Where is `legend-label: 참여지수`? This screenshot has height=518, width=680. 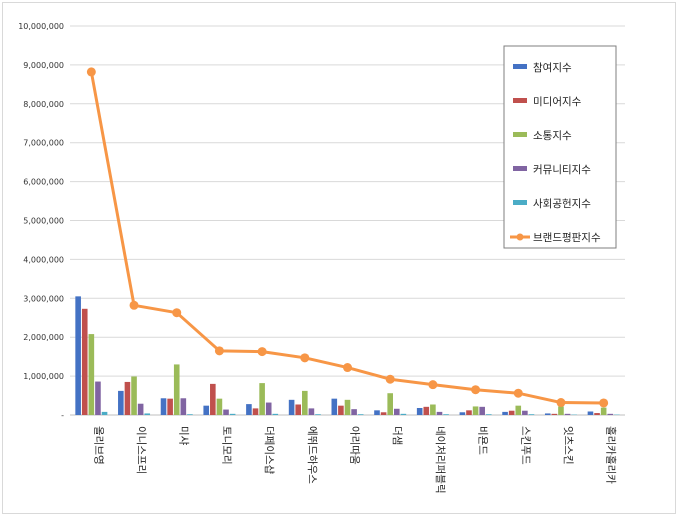
legend-label: 참여지수 is located at coordinates (552, 68).